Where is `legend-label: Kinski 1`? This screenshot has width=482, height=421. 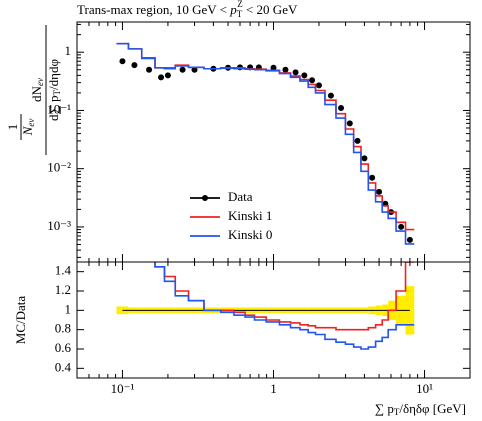 legend-label: Kinski 1 is located at coordinates (250, 215).